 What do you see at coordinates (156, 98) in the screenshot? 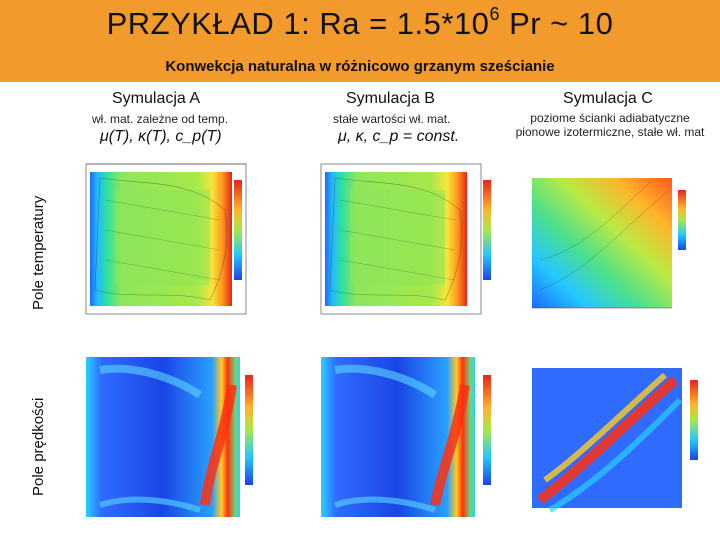
I see `column-title-a: Symulacja A` at bounding box center [156, 98].